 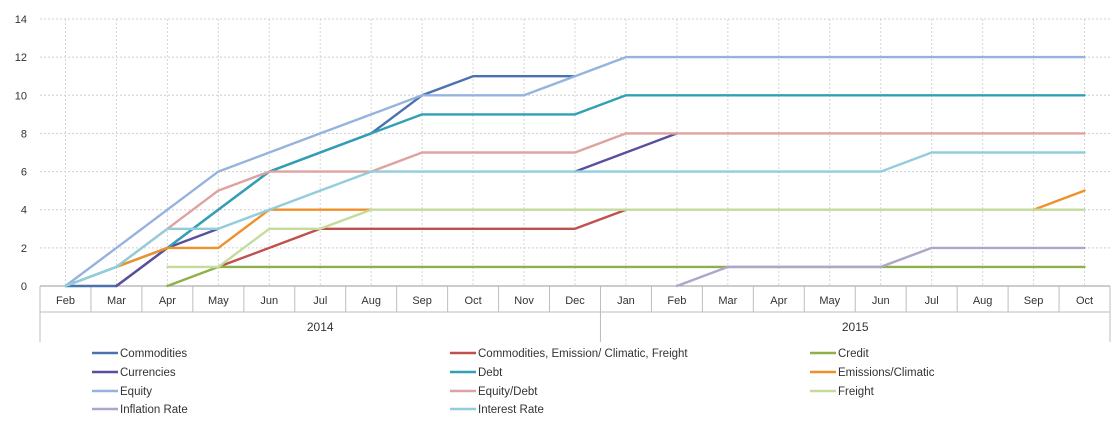 What do you see at coordinates (855, 327) in the screenshot?
I see `year-group-label: 2015` at bounding box center [855, 327].